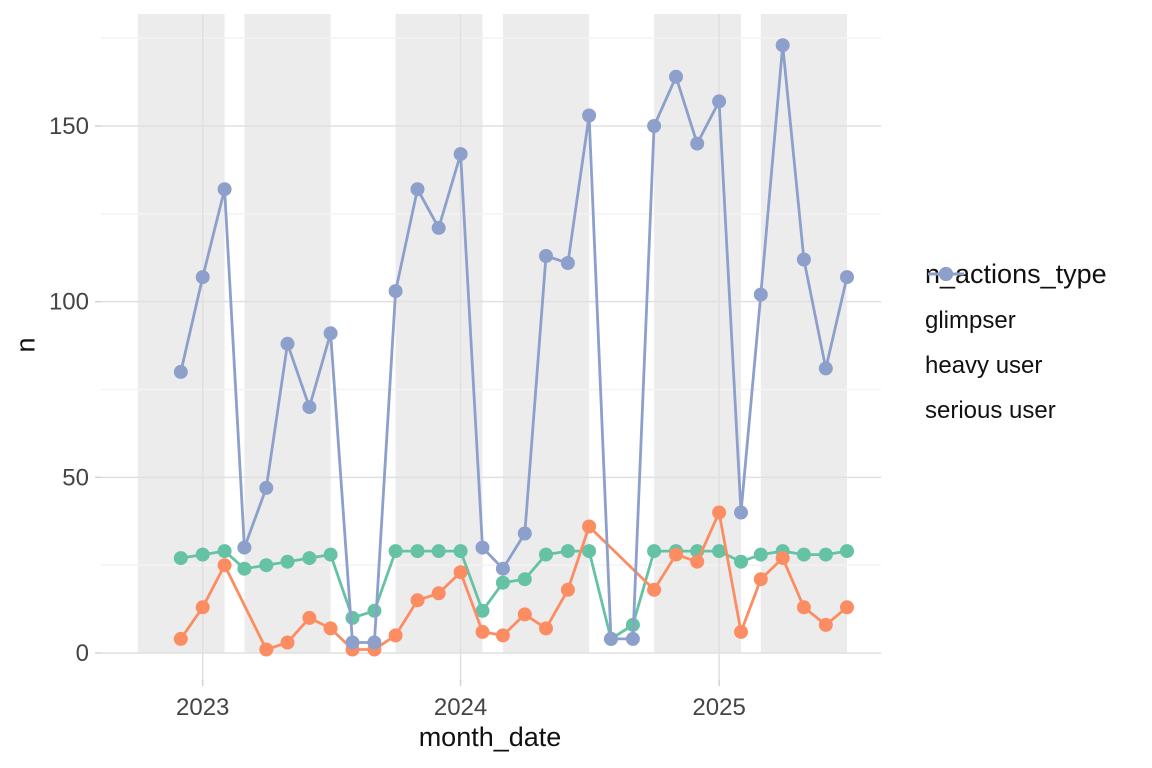  I want to click on x-tick-label: 2024, so click(460, 707).